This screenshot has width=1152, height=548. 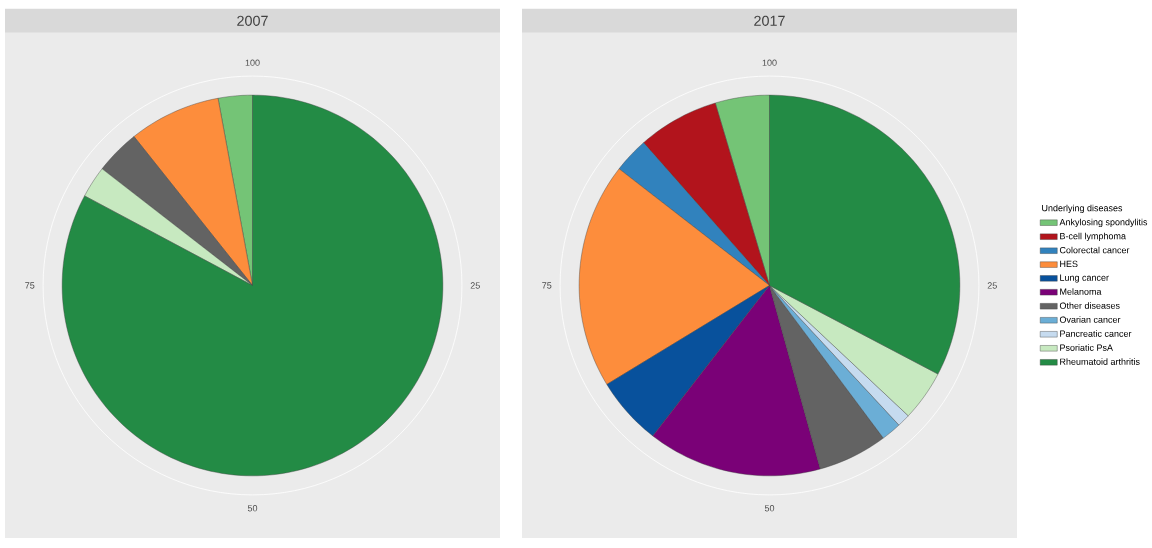 I want to click on legend-label: Pancreatic cancer, so click(x=1096, y=333).